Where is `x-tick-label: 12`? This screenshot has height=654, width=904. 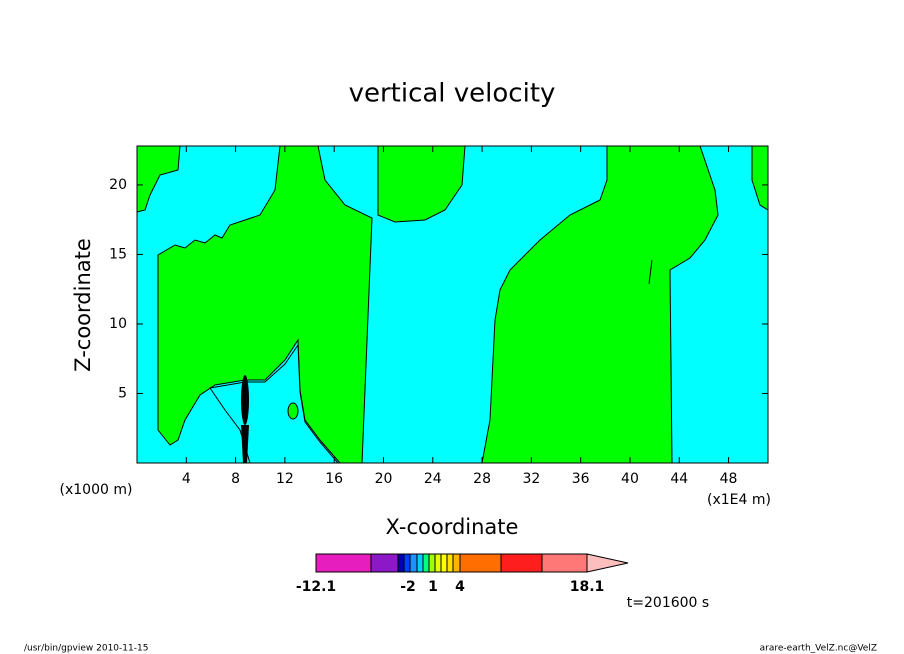 x-tick-label: 12 is located at coordinates (285, 479).